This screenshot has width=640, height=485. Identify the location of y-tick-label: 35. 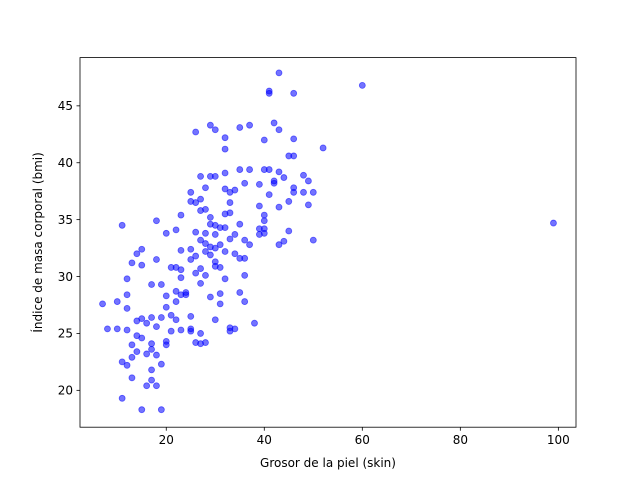
(65, 220).